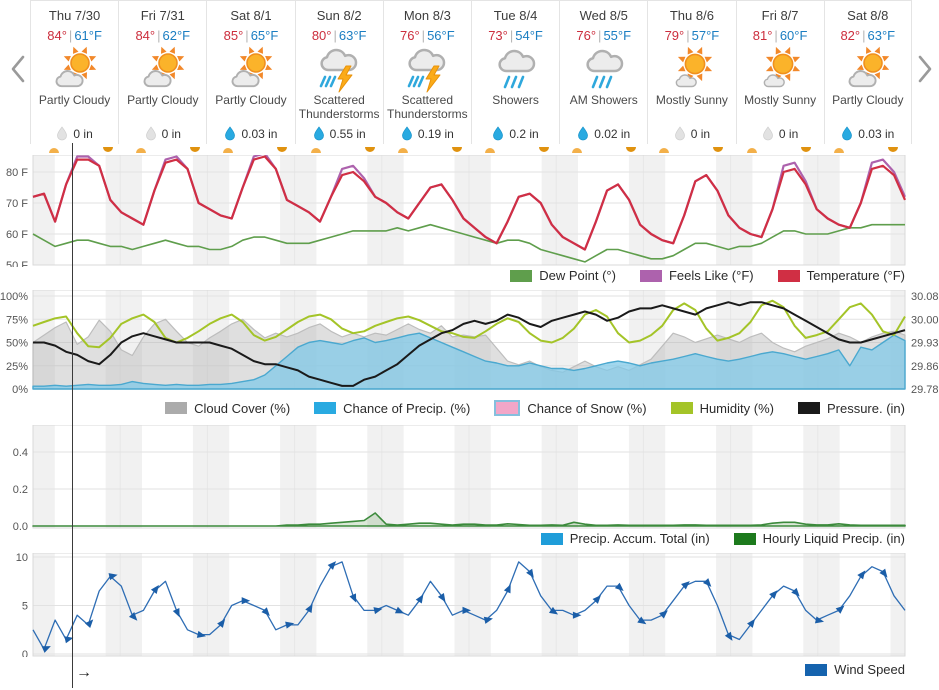 This screenshot has height=690, width=939. What do you see at coordinates (242, 408) in the screenshot?
I see `legend-label: Cloud Cover (%)` at bounding box center [242, 408].